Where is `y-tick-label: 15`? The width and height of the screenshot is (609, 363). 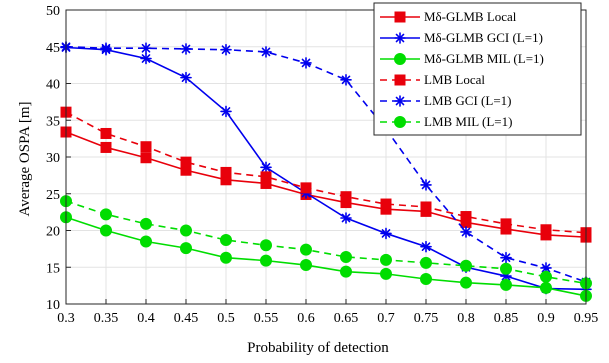 y-tick-label: 15 is located at coordinates (53, 268).